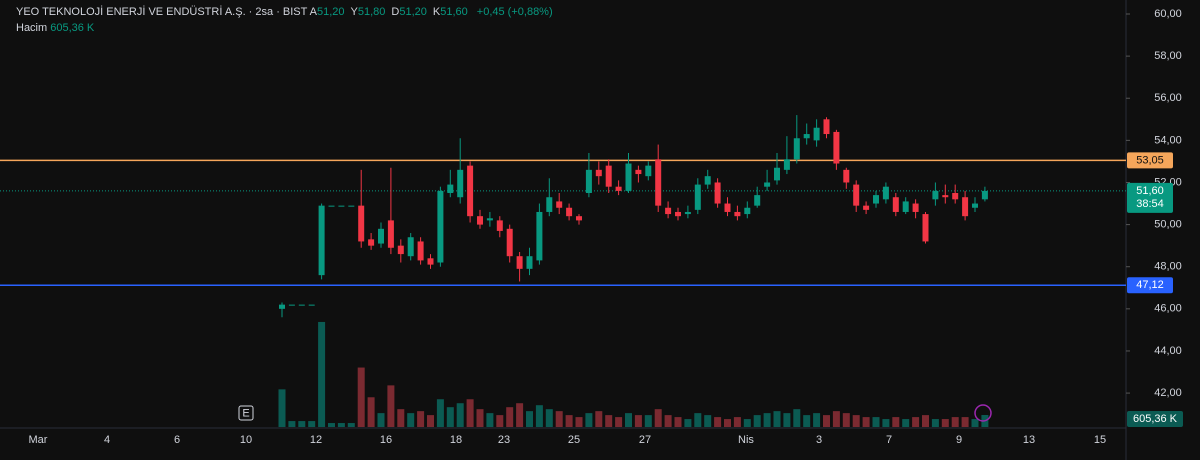 The image size is (1200, 460). Describe the element at coordinates (819, 440) in the screenshot. I see `x-tick-label: 3` at that location.